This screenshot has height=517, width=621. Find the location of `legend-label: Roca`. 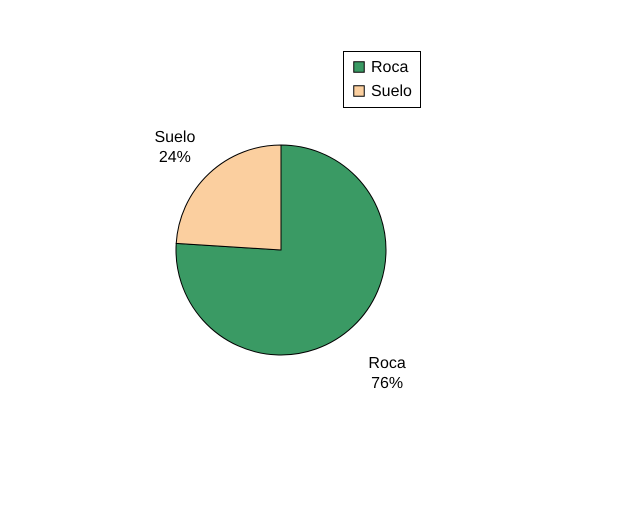

legend-label: Roca is located at coordinates (389, 67).